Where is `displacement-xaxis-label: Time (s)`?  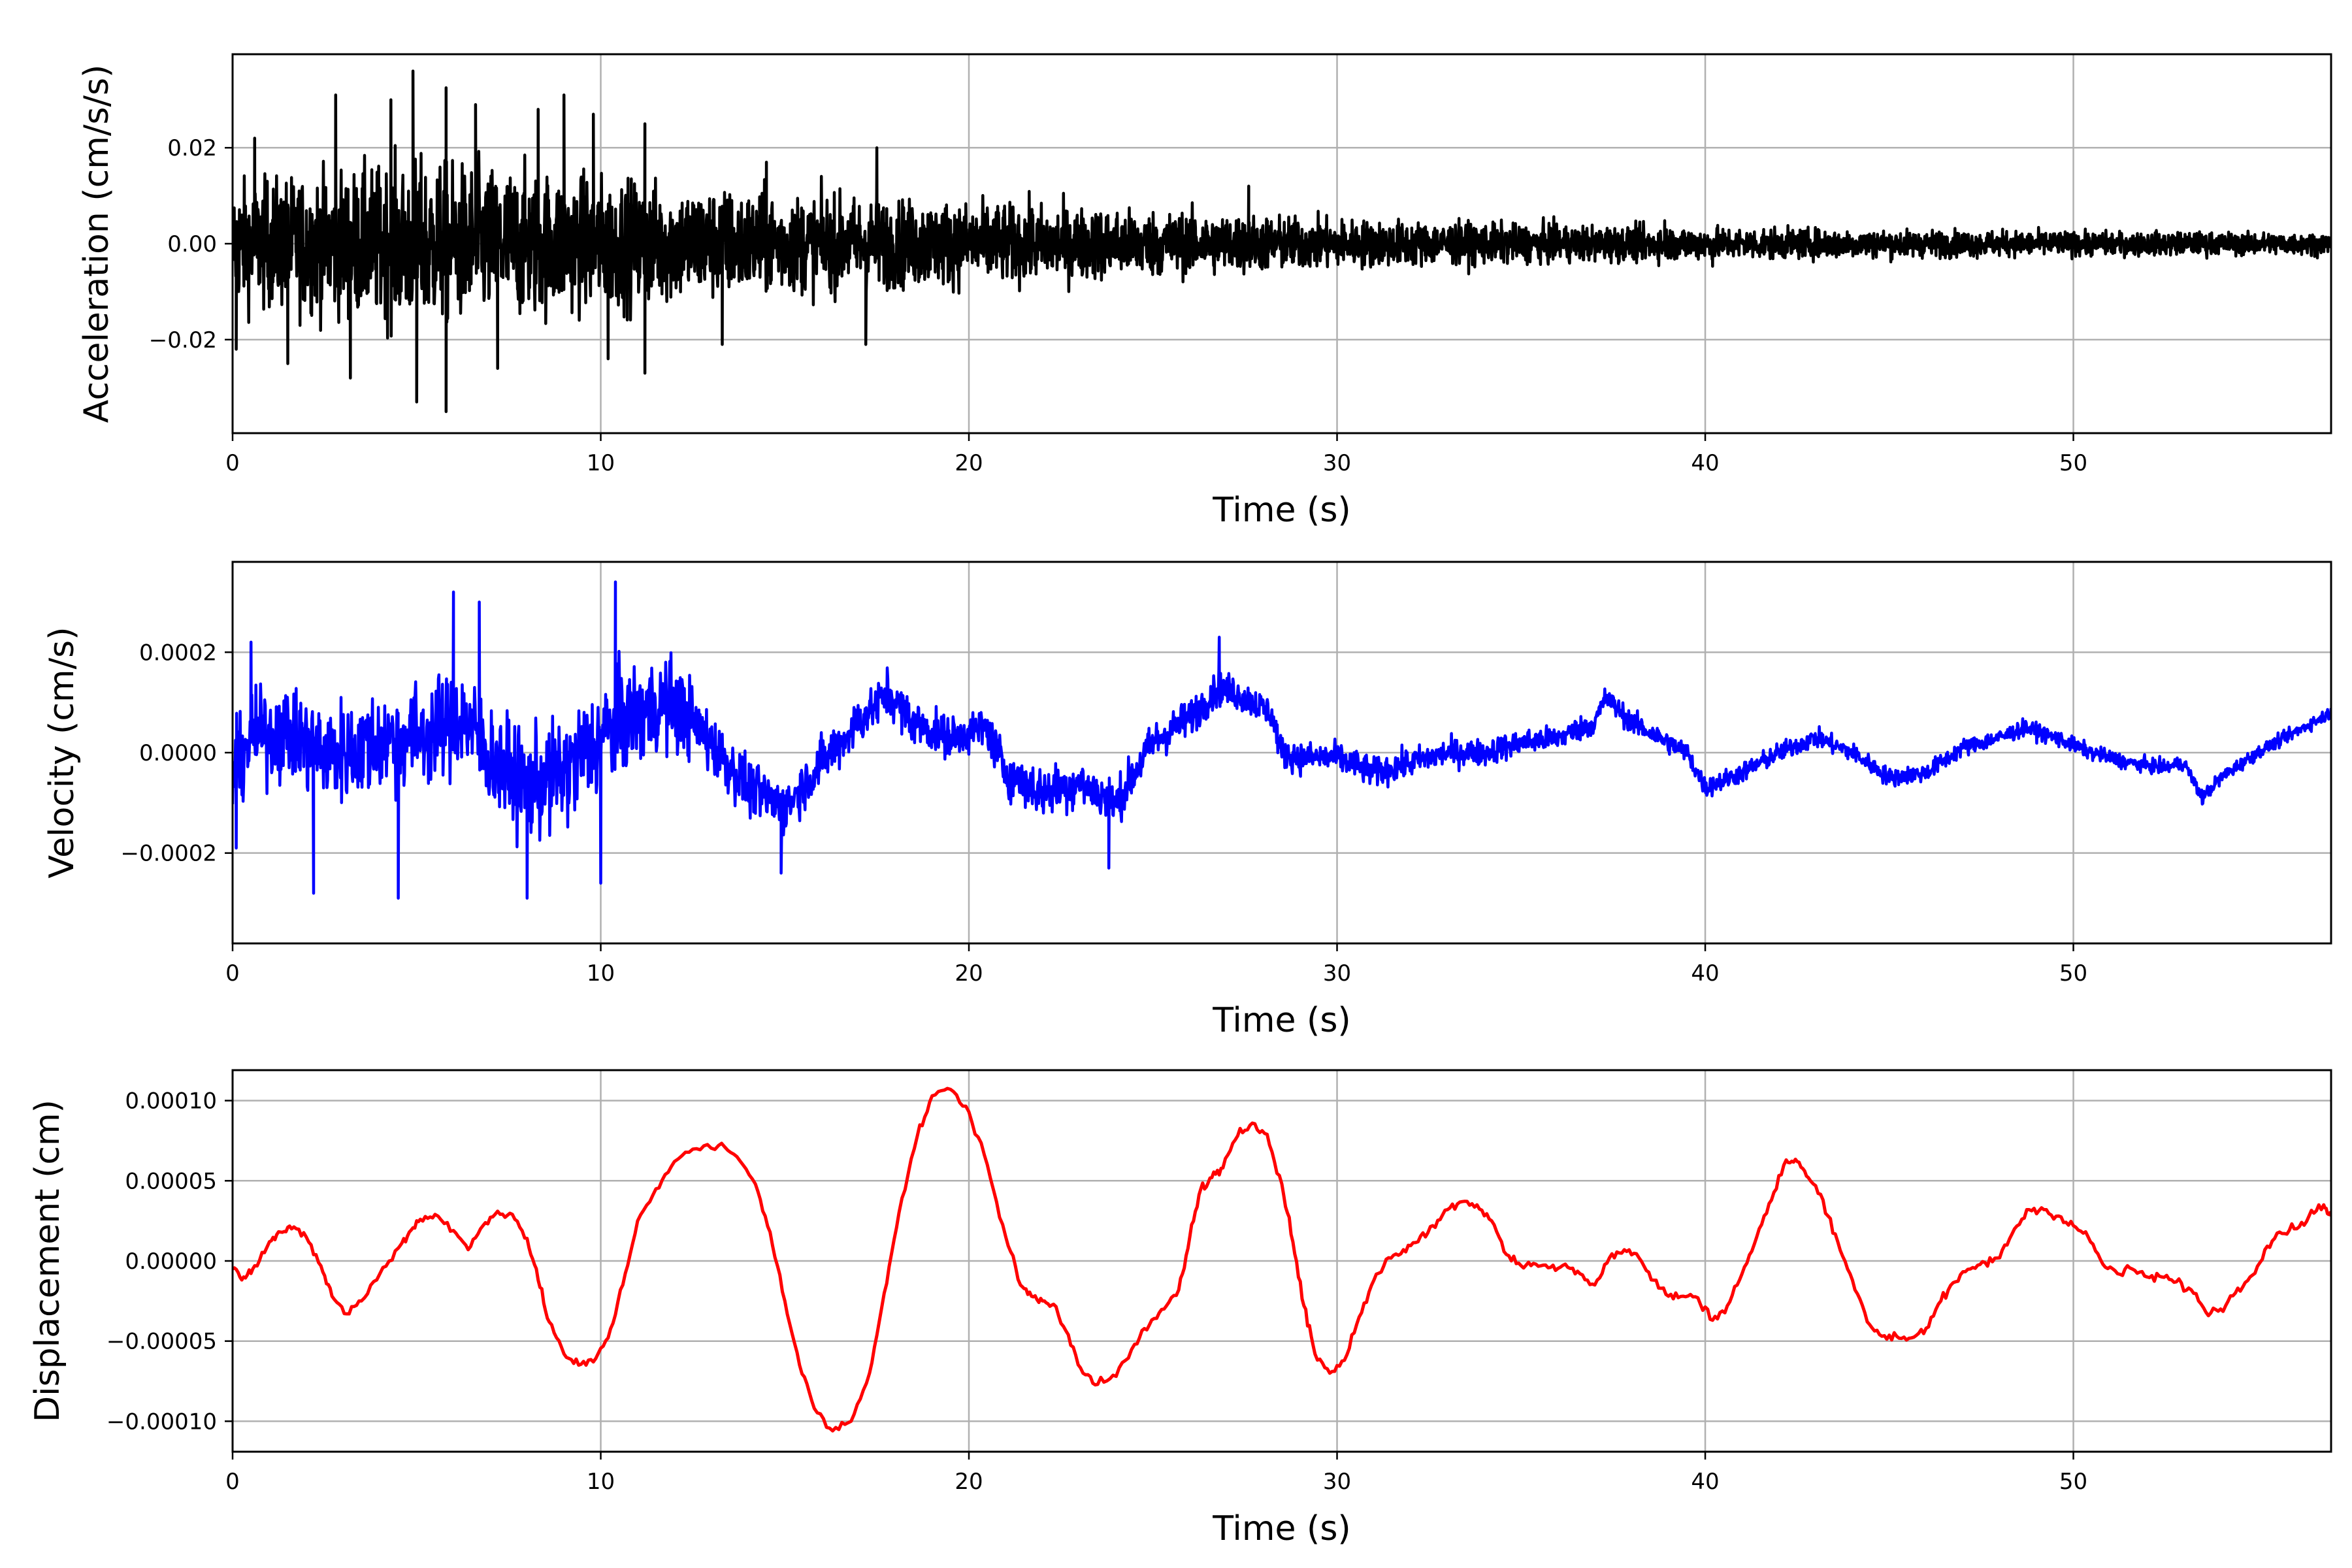 displacement-xaxis-label: Time (s) is located at coordinates (1281, 1528).